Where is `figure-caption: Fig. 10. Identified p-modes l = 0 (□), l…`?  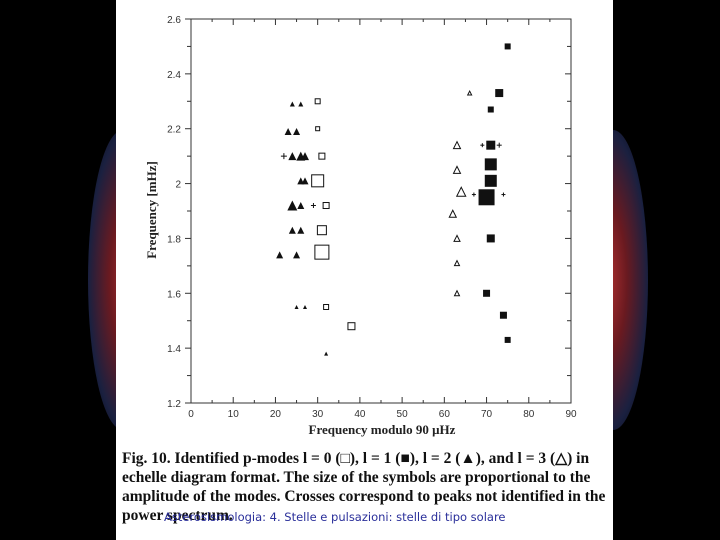 figure-caption: Fig. 10. Identified p-modes l = 0 (□), l… is located at coordinates (367, 487).